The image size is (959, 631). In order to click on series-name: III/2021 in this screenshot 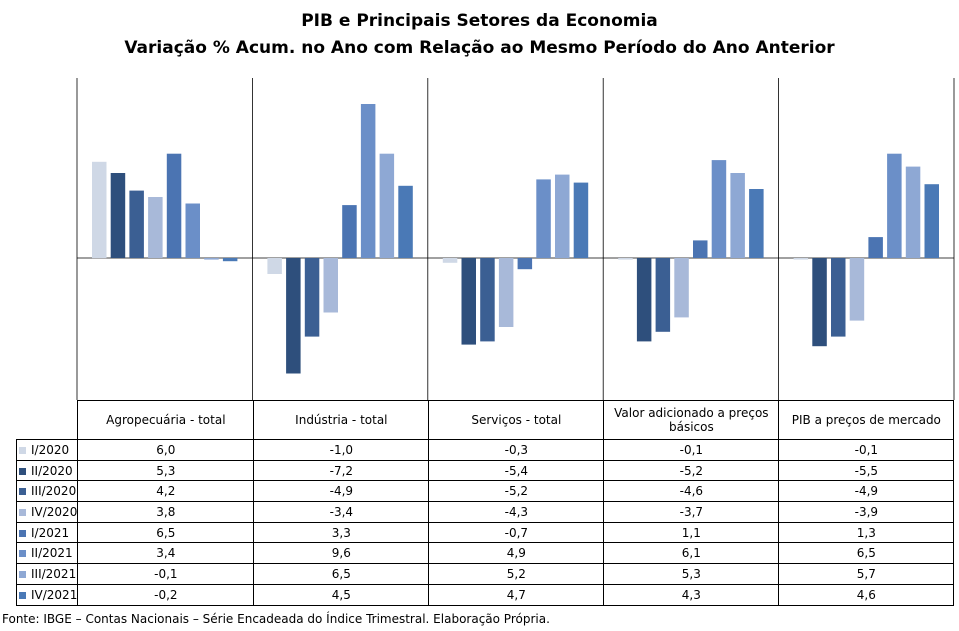, I will do `click(54, 573)`.